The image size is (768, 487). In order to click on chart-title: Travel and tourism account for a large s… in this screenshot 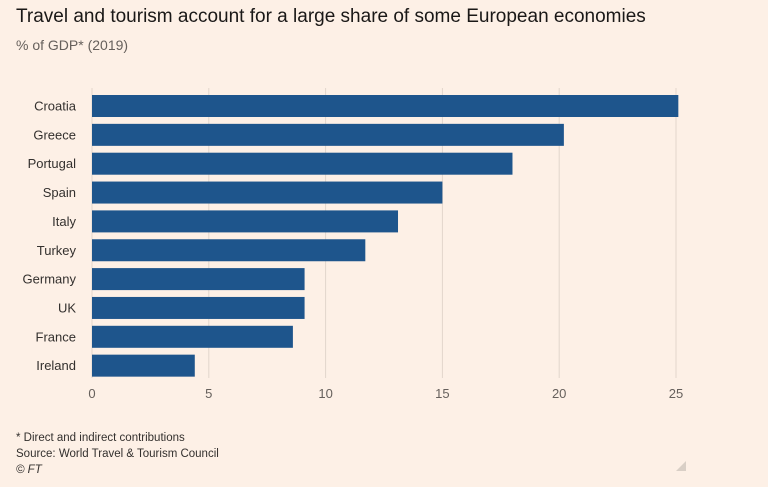, I will do `click(331, 16)`.